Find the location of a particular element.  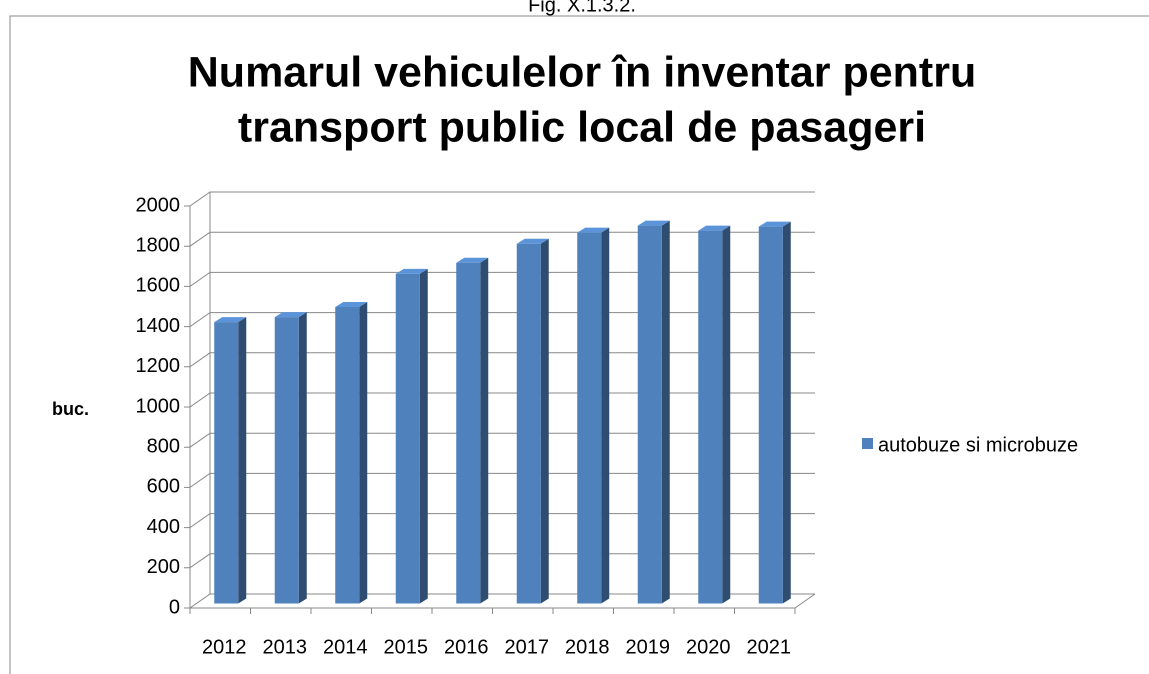

y-tick-label: 0 is located at coordinates (174, 607).